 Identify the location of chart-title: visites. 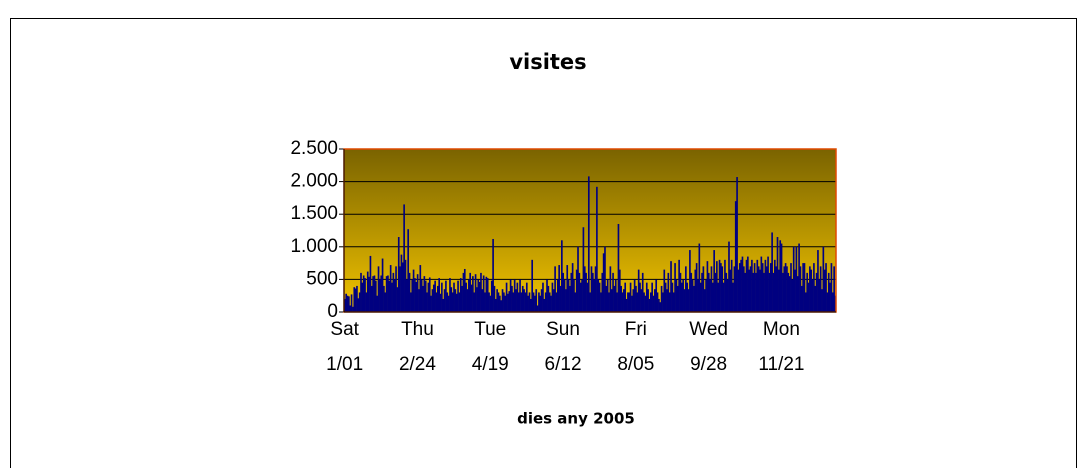
(547, 62).